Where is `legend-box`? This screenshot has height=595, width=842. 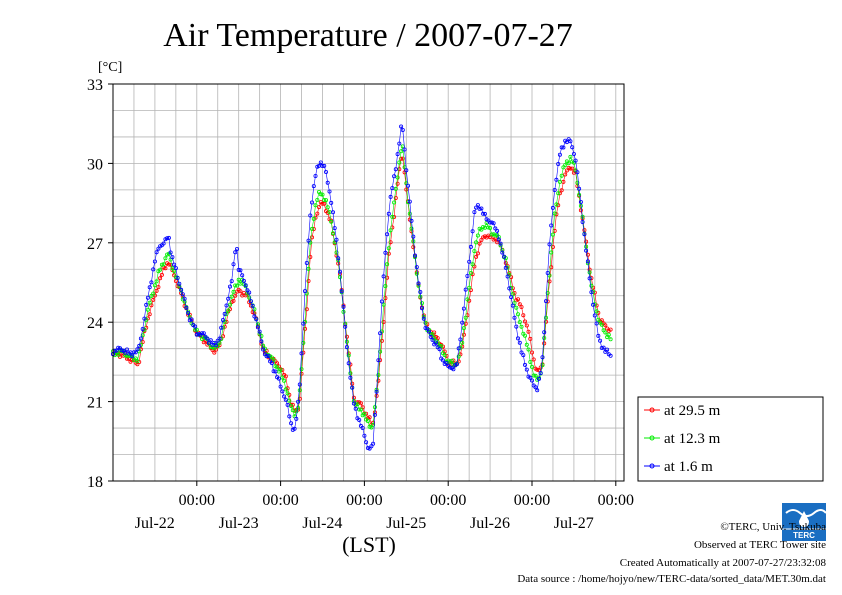 legend-box is located at coordinates (730, 439).